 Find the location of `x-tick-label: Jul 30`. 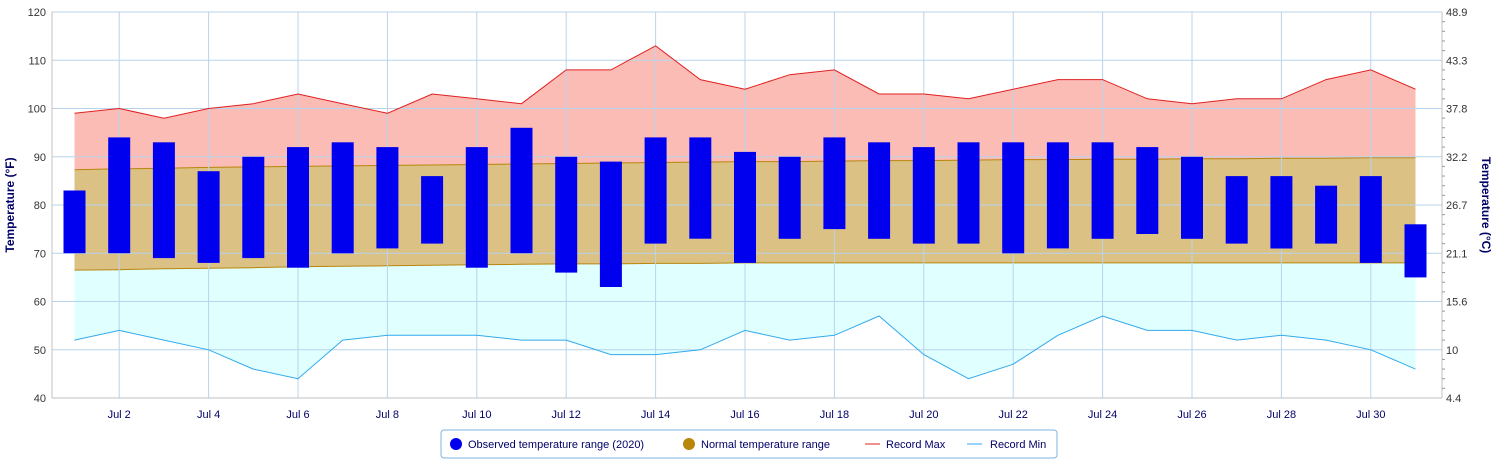

x-tick-label: Jul 30 is located at coordinates (1370, 415).